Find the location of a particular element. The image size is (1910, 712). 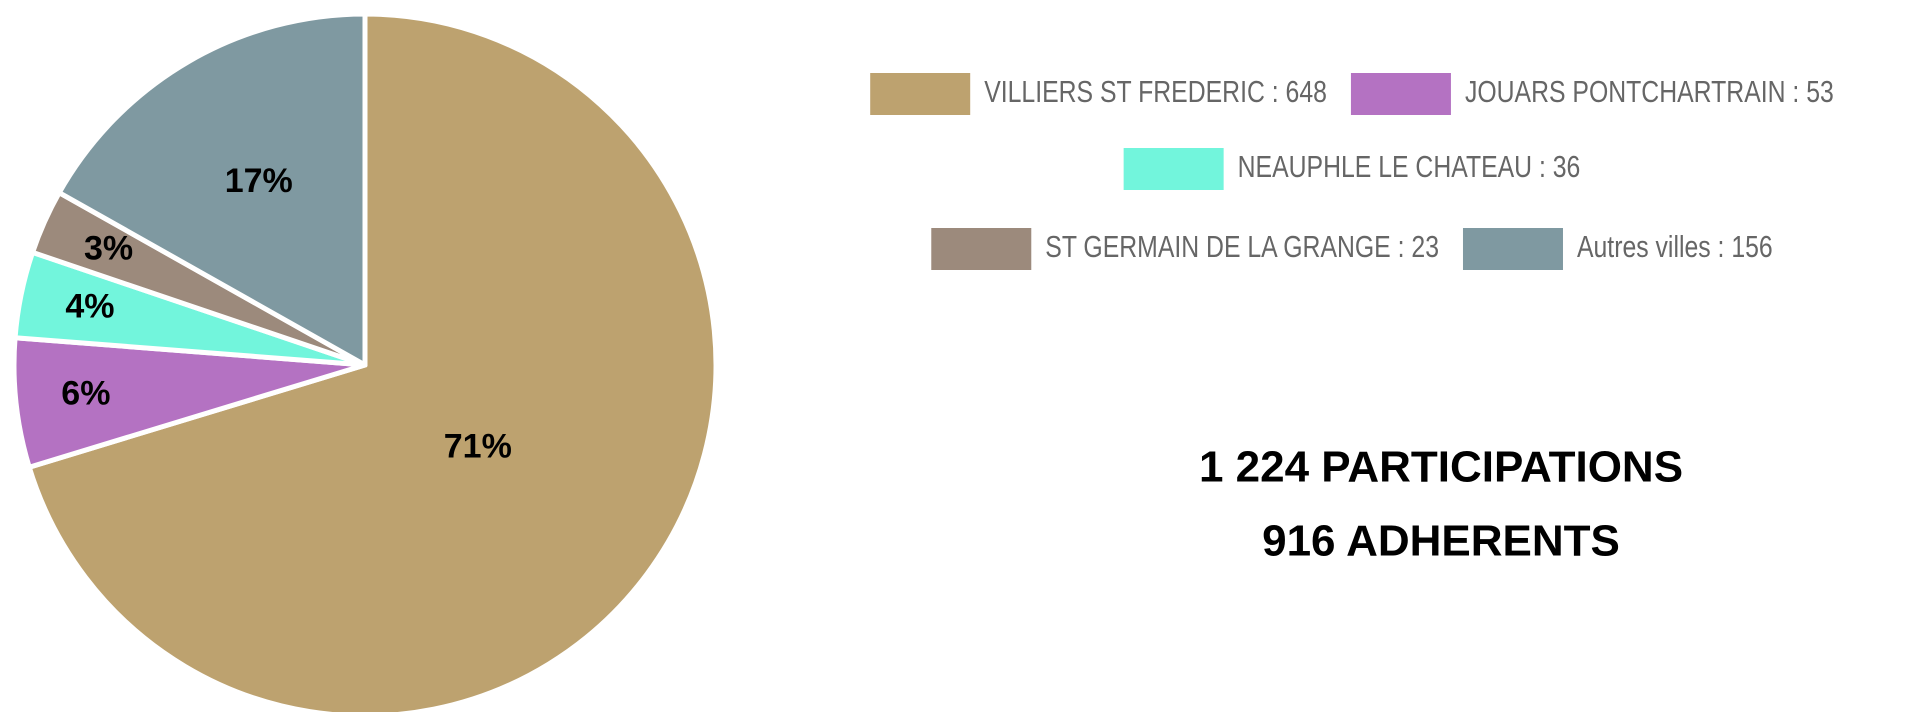

total-participations: 1 224 PARTICIPATIONS is located at coordinates (1441, 467).